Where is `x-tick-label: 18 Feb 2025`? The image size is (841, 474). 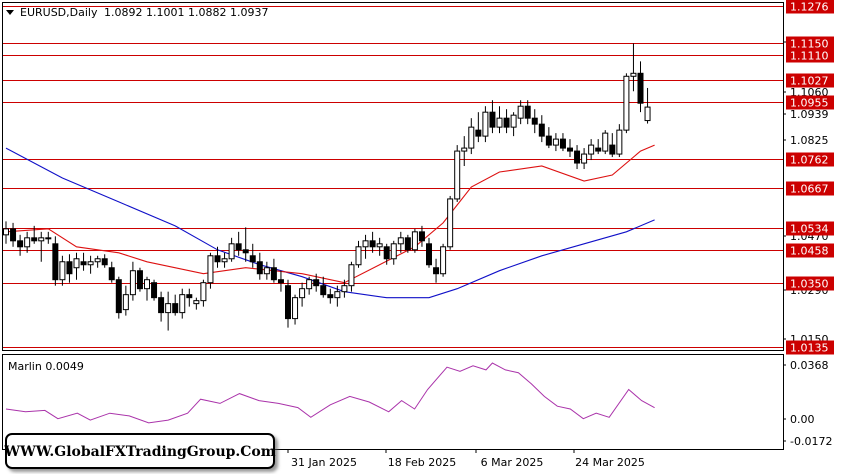
x-tick-label: 18 Feb 2025 is located at coordinates (422, 462).